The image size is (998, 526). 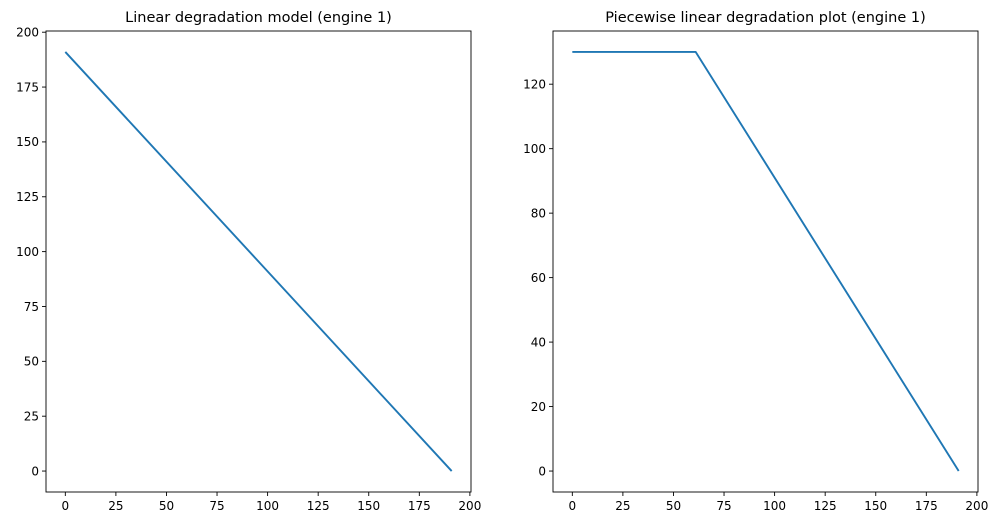 I want to click on y-tick-label: 50, so click(x=31, y=362).